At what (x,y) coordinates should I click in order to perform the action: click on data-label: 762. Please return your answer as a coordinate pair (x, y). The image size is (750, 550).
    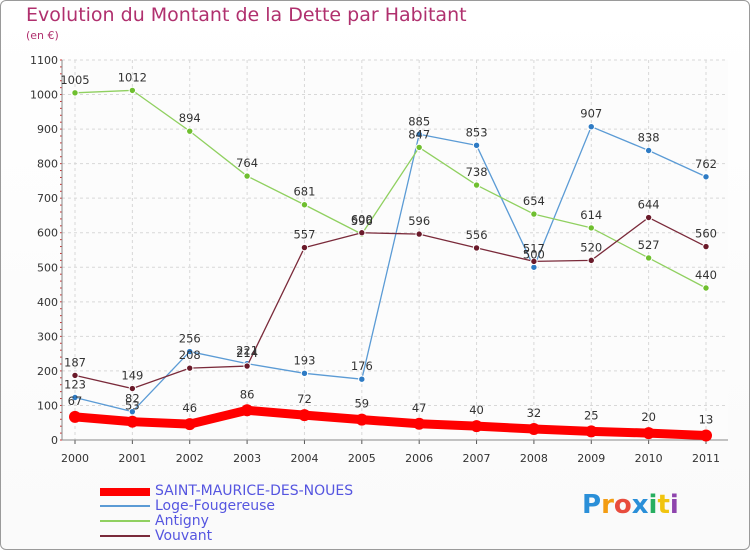
    Looking at the image, I should click on (706, 164).